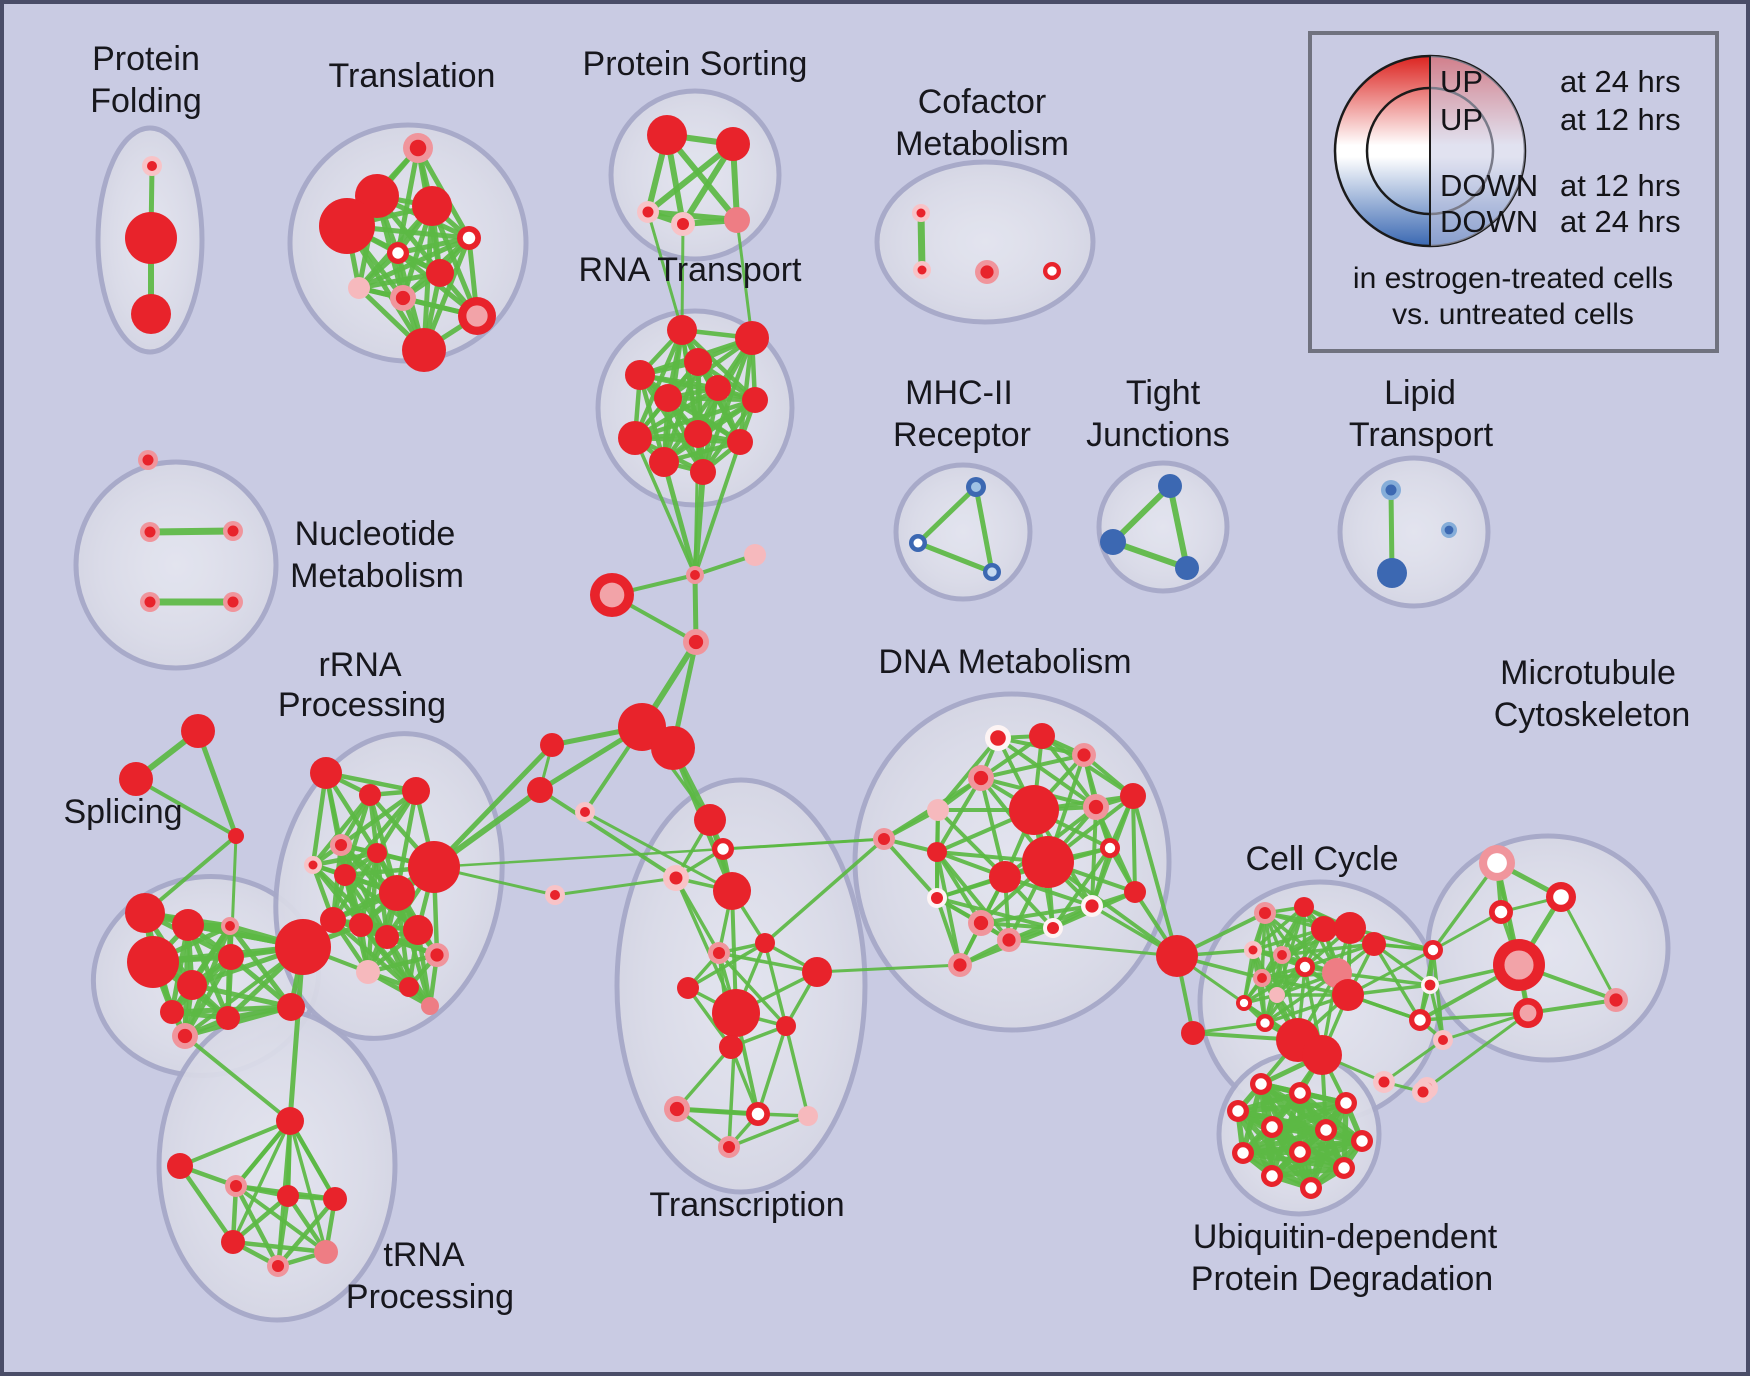  Describe the element at coordinates (691, 270) in the screenshot. I see `cluster-label-rt: RNA Transport` at that location.